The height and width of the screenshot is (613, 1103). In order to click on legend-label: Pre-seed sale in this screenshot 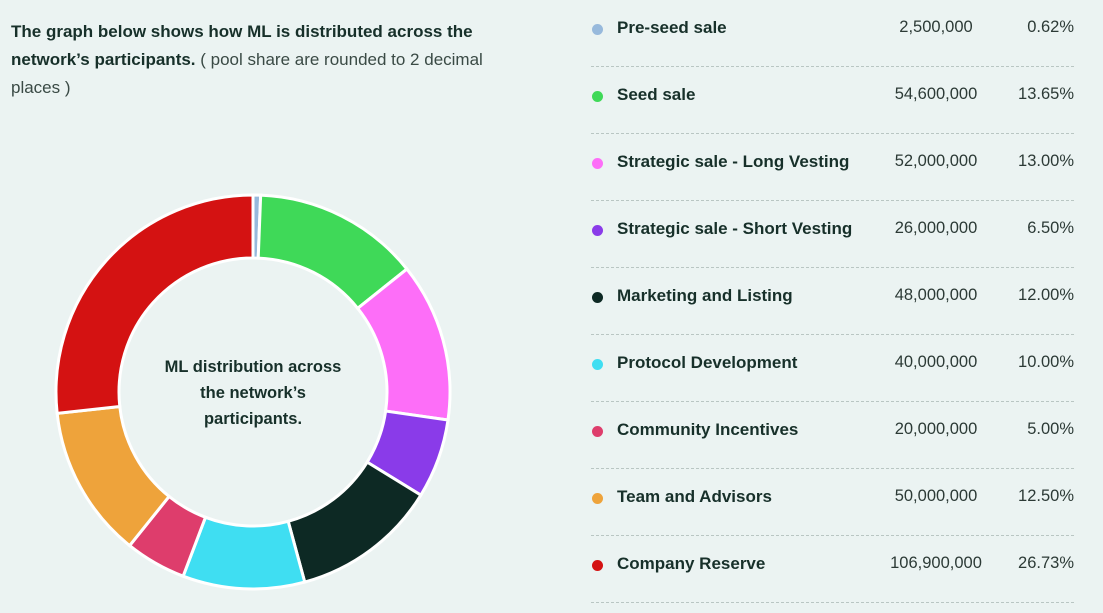, I will do `click(672, 27)`.